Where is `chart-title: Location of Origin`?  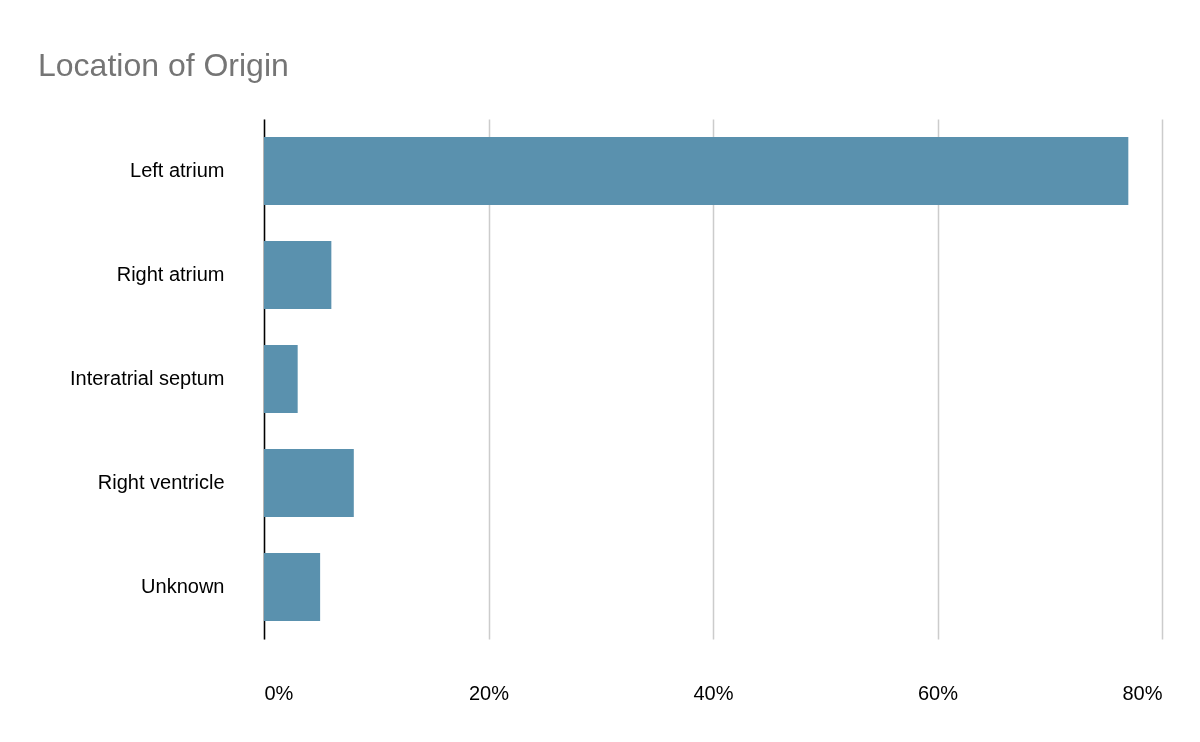 chart-title: Location of Origin is located at coordinates (163, 65).